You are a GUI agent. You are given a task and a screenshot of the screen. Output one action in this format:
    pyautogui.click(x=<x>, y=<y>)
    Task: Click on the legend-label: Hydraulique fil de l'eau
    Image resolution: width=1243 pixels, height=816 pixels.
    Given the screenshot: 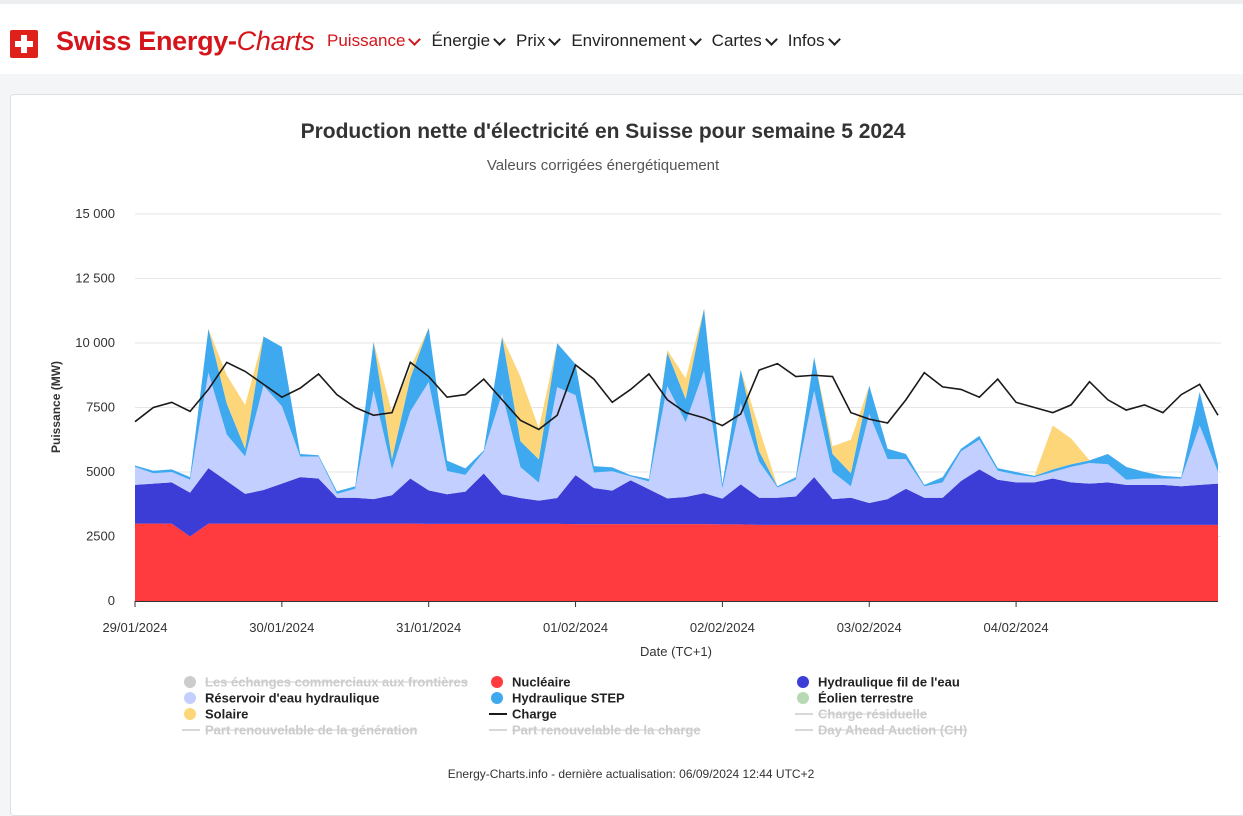 What is the action you would take?
    pyautogui.click(x=889, y=682)
    